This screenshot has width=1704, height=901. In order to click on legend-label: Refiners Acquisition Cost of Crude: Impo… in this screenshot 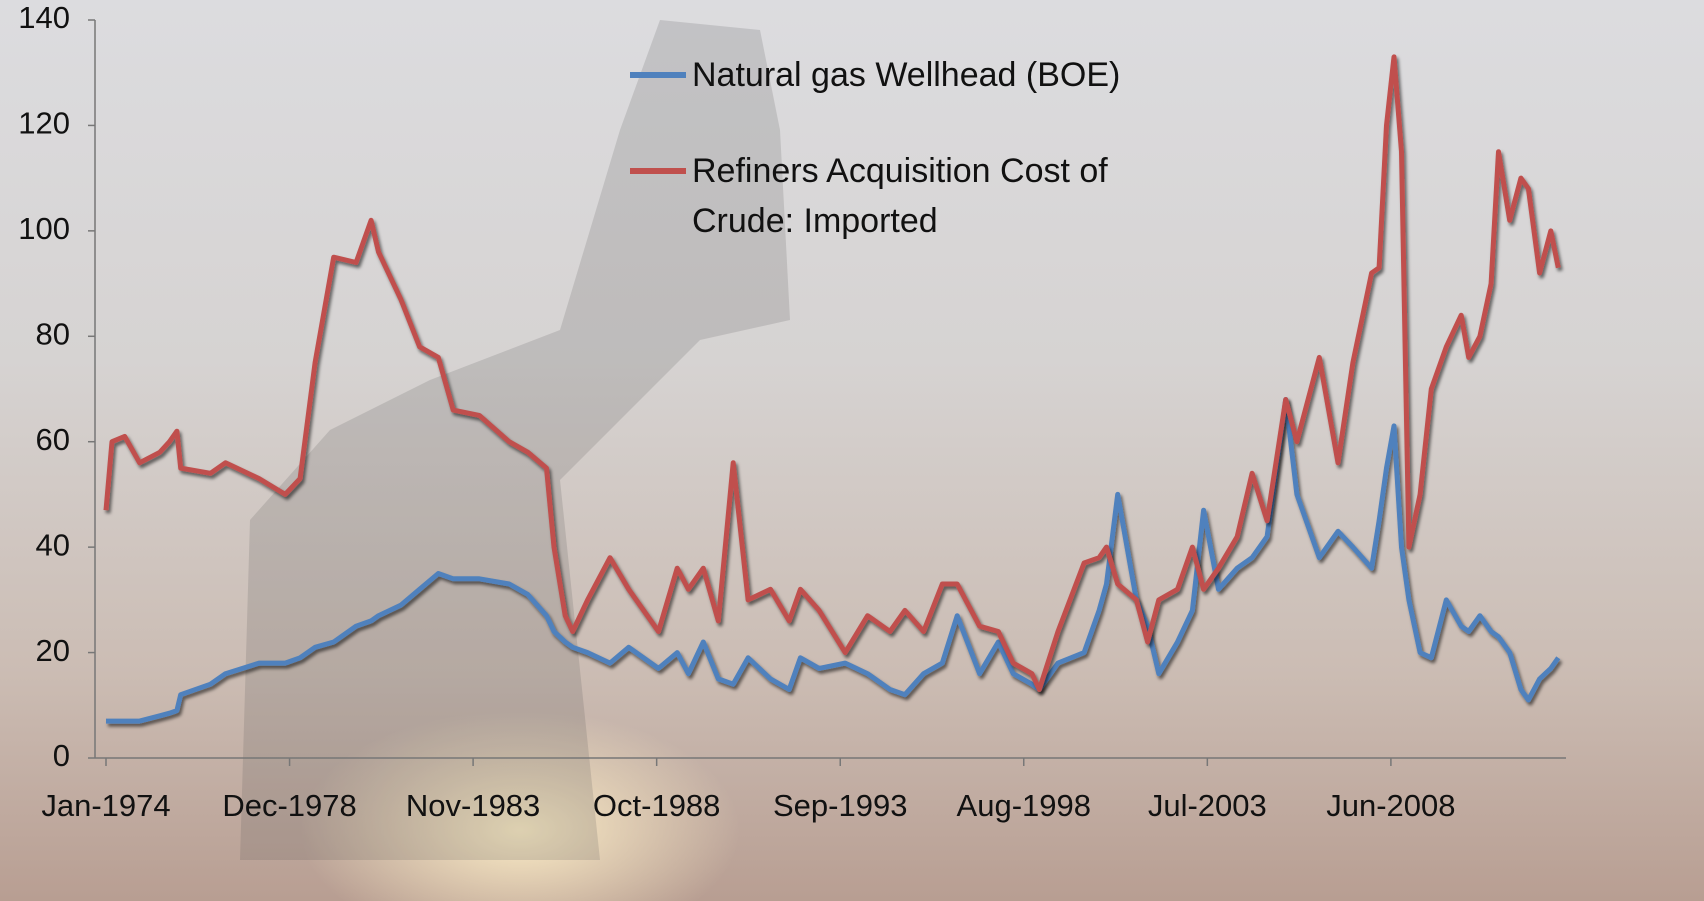, I will do `click(900, 196)`.